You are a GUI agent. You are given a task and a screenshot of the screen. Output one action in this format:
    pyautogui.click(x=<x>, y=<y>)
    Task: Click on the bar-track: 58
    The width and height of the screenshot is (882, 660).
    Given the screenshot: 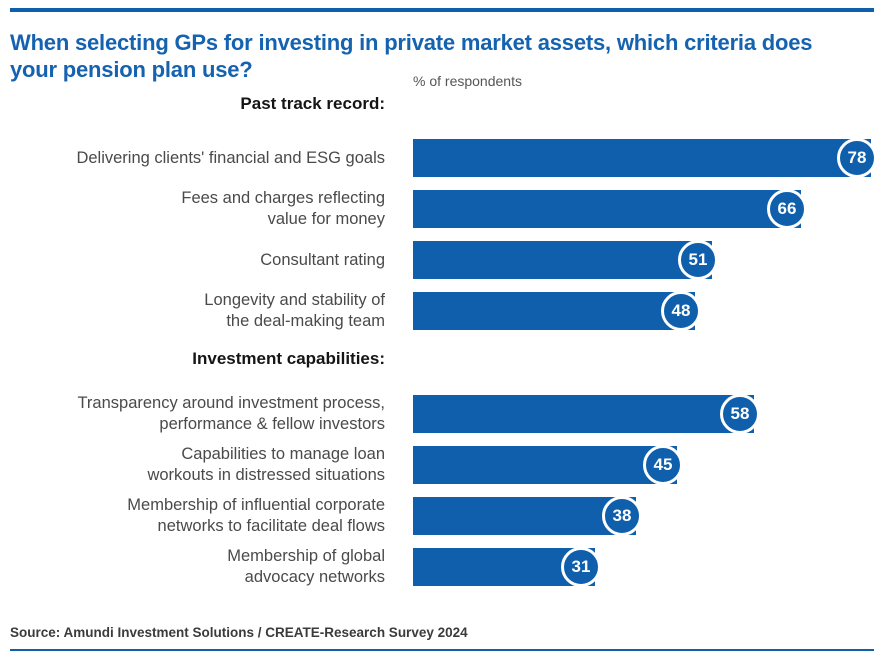 What is the action you would take?
    pyautogui.click(x=647, y=414)
    